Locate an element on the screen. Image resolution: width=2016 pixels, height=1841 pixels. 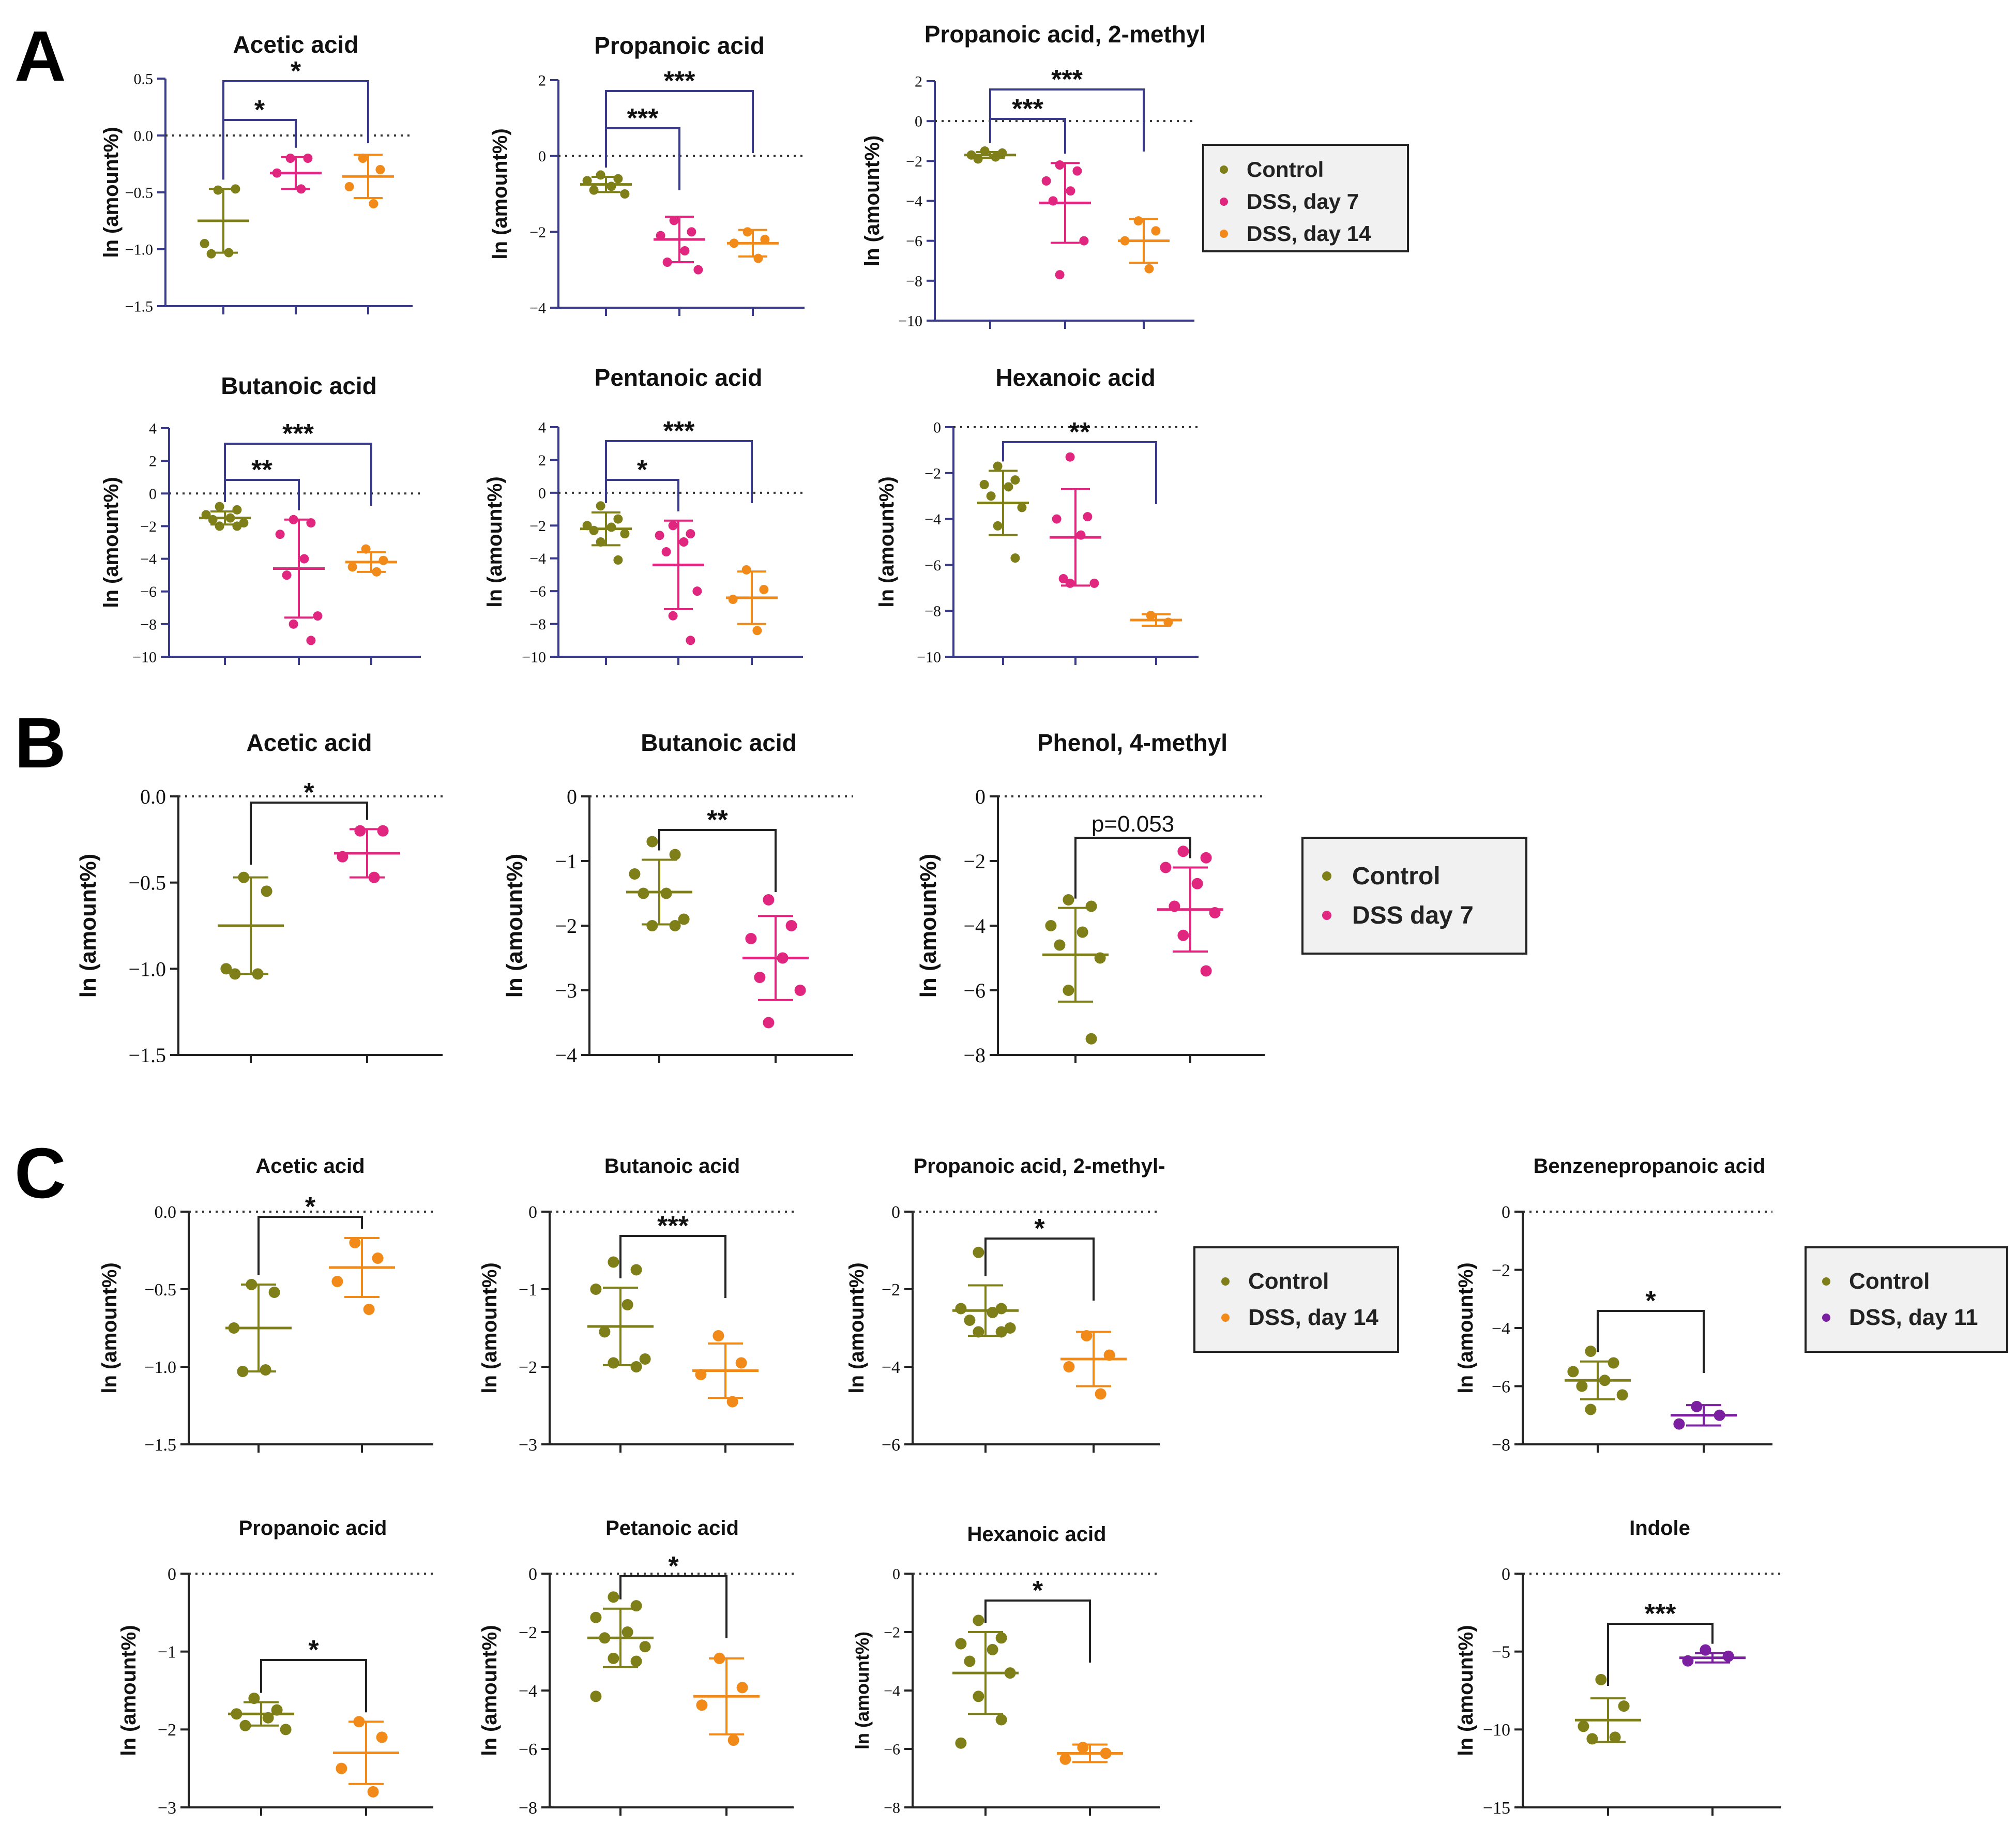
y-tick-label: −10 is located at coordinates (534, 658).